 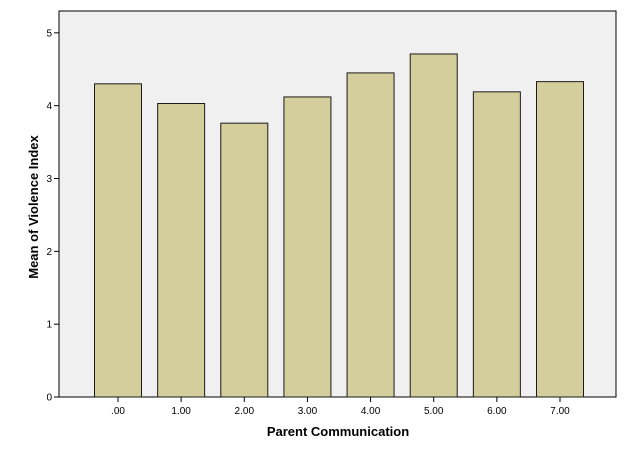 What do you see at coordinates (49, 252) in the screenshot?
I see `y-tick-label: 2` at bounding box center [49, 252].